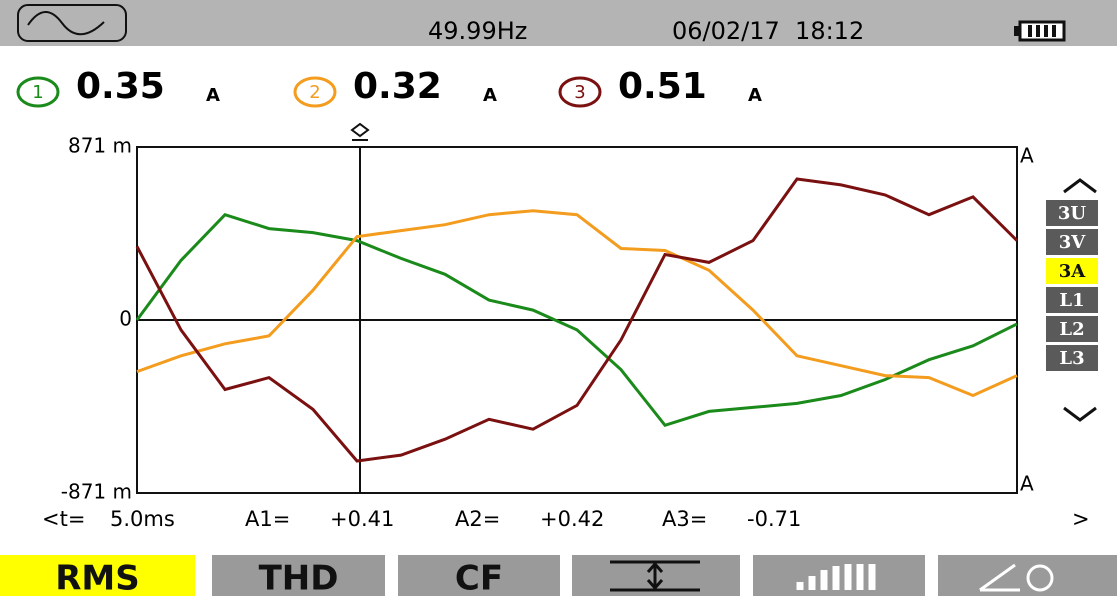 The height and width of the screenshot is (596, 1117). I want to click on phase-number: 1, so click(37, 92).